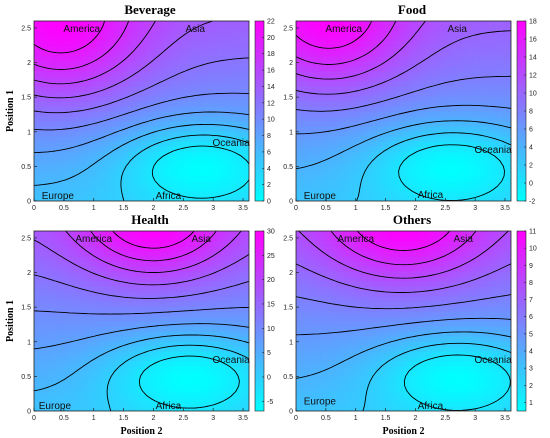 The width and height of the screenshot is (550, 438). I want to click on colorbar-tick-label: 20, so click(271, 38).